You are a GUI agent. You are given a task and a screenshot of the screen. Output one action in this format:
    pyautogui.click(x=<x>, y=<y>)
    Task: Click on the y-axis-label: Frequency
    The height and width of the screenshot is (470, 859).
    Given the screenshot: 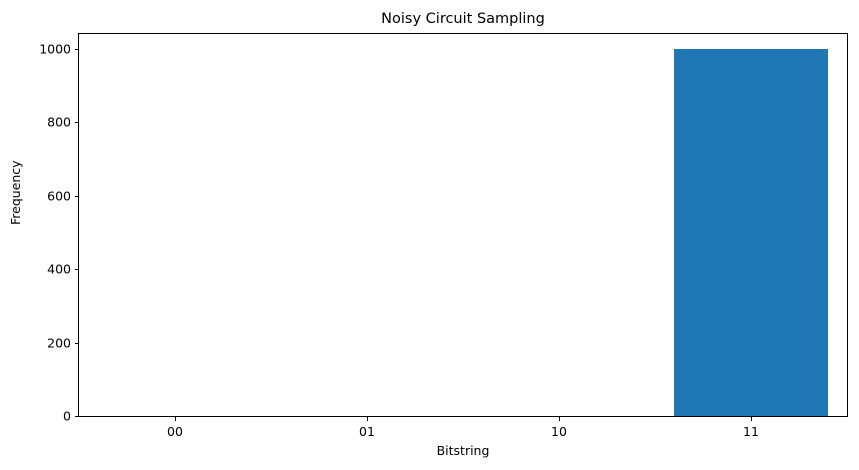 What is the action you would take?
    pyautogui.click(x=15, y=192)
    